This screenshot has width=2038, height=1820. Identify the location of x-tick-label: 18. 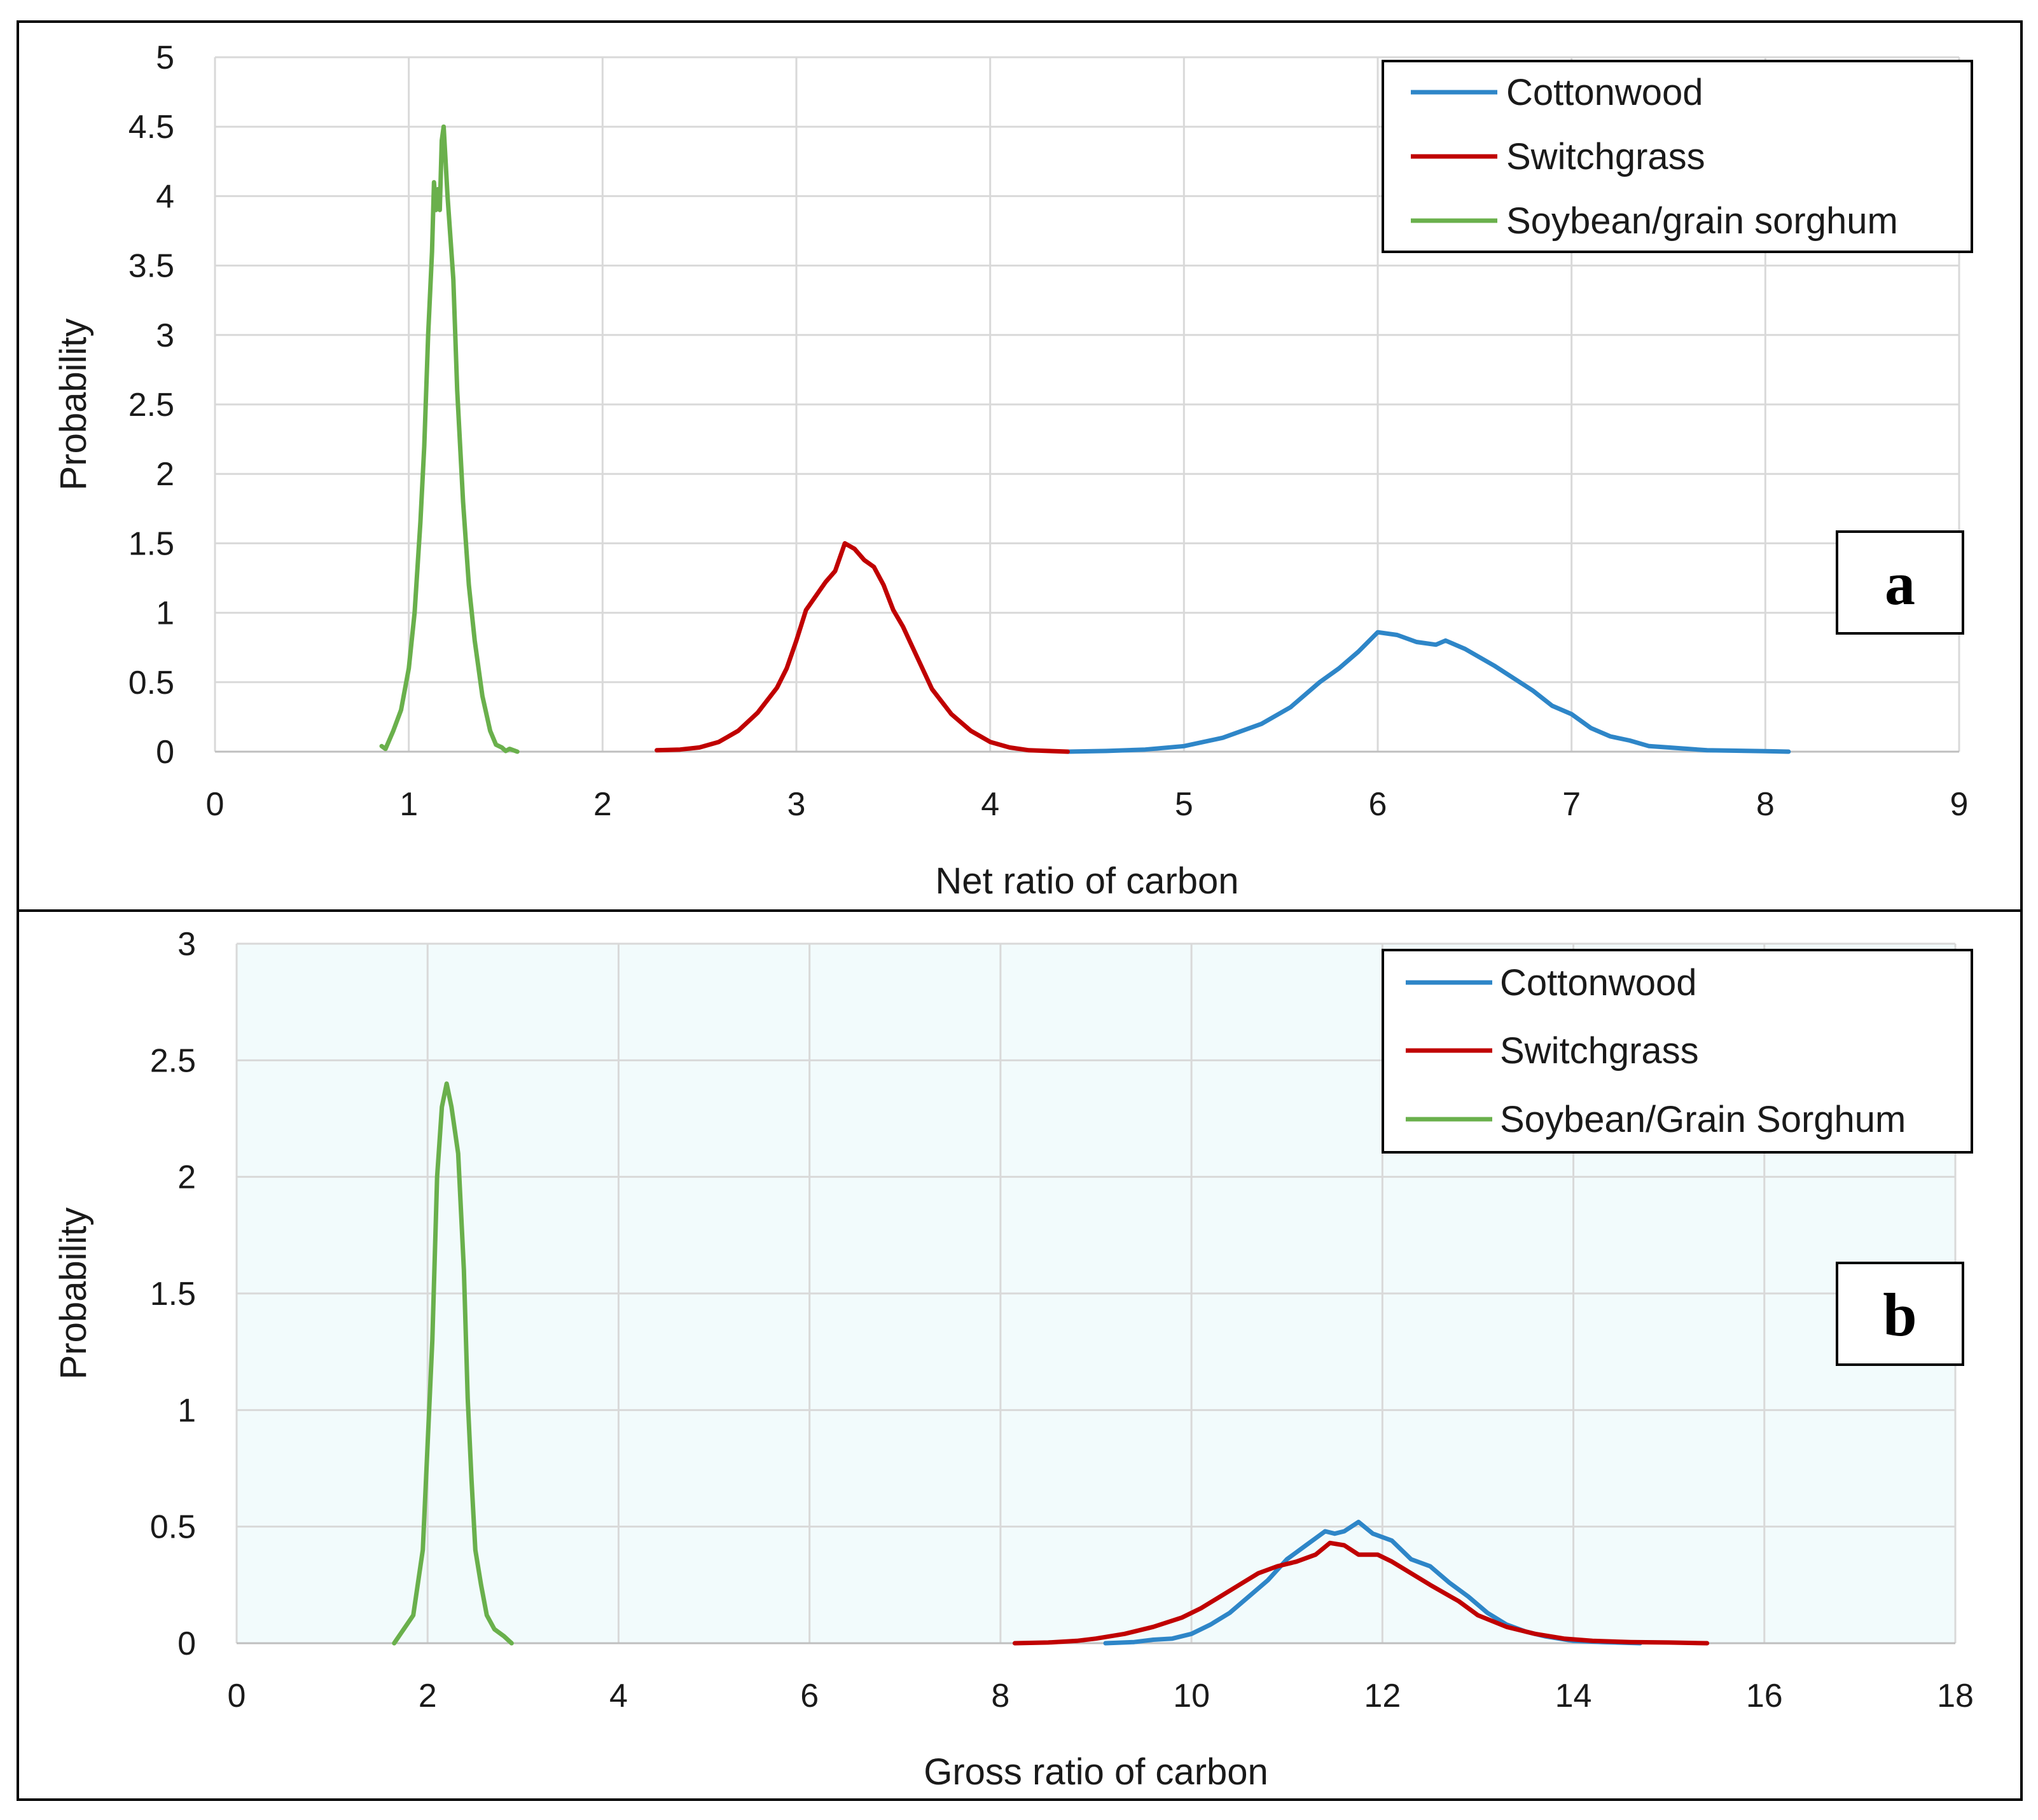
(1956, 1696).